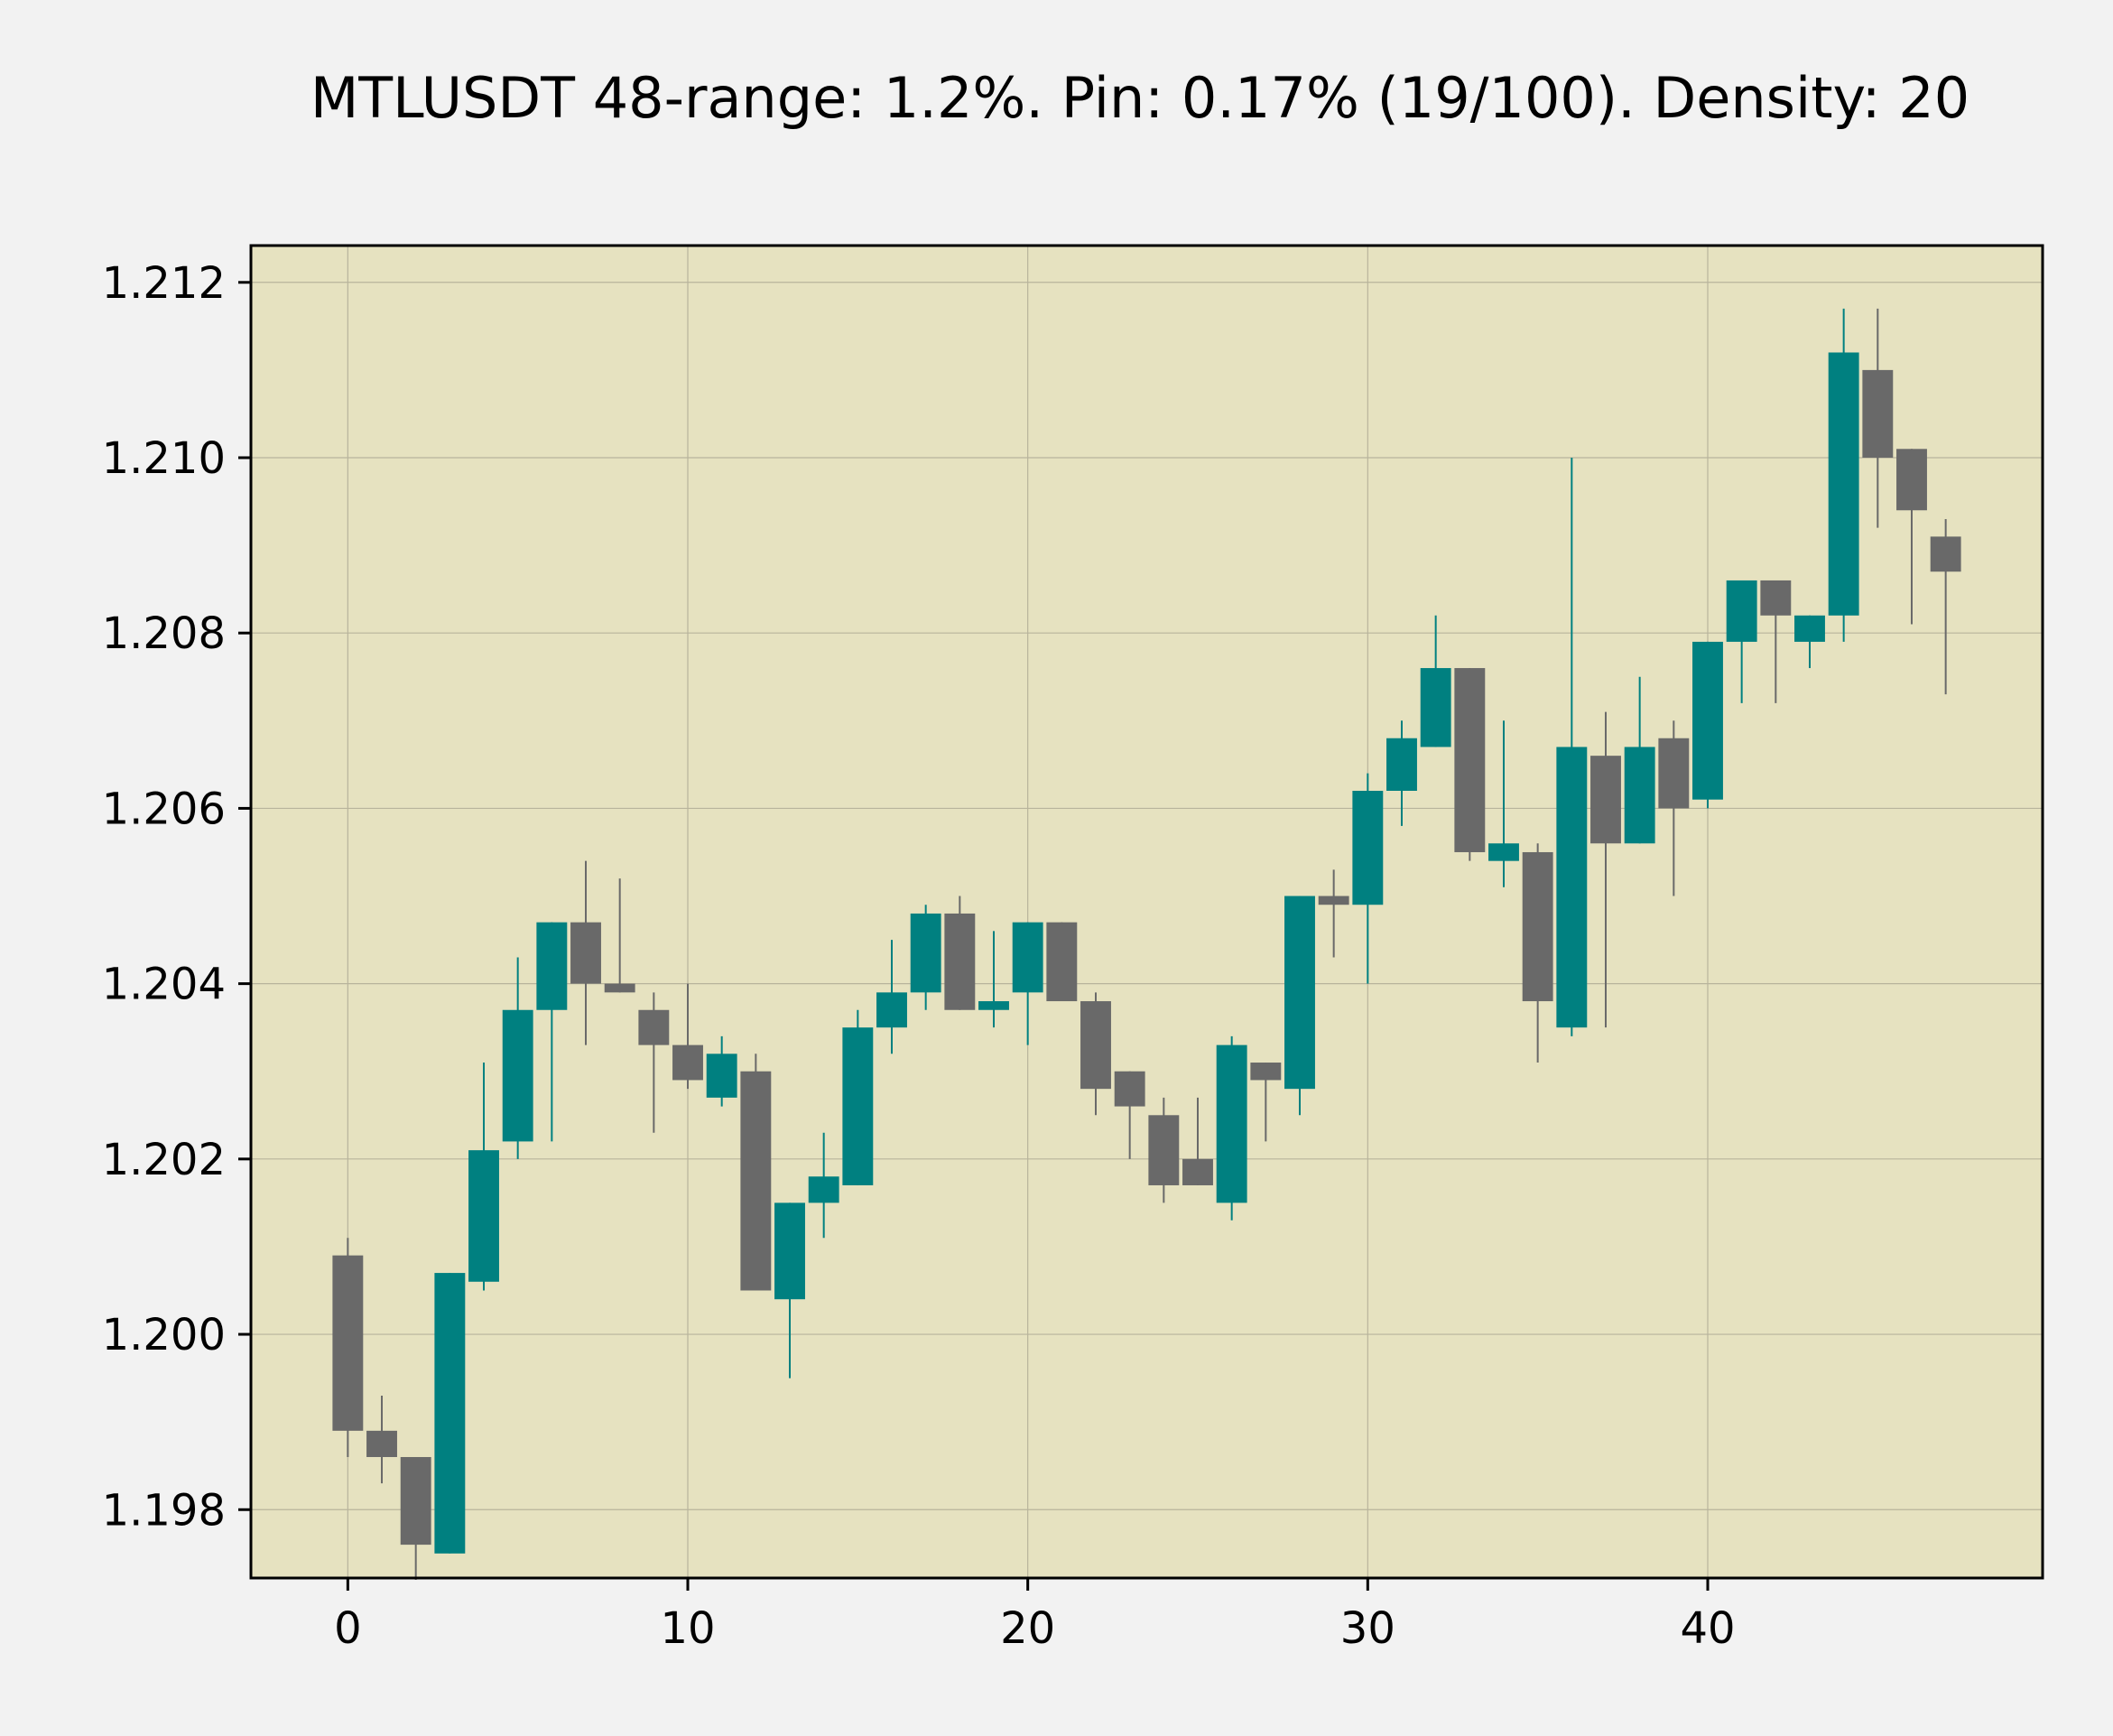 The width and height of the screenshot is (2113, 1736). I want to click on y-tick-label: 1.202, so click(164, 1160).